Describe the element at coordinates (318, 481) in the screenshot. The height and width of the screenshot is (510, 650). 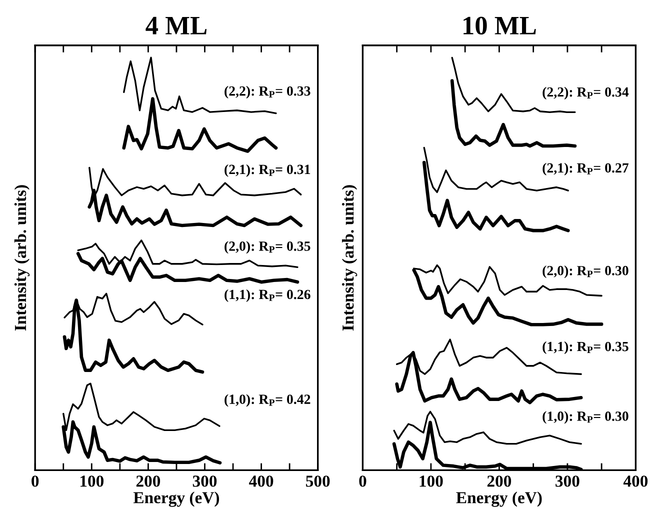
I see `x-tick-label: 500` at that location.